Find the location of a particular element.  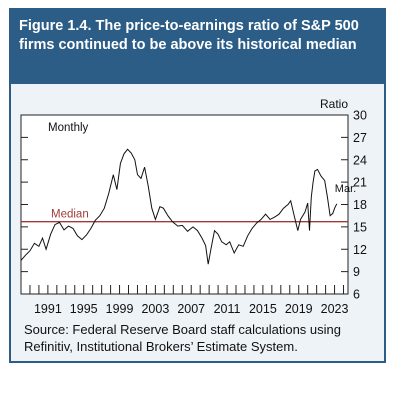

x-axis: 1991 1995 1999 2003 2007 2011 2015 2019 2023 is located at coordinates (189, 300).